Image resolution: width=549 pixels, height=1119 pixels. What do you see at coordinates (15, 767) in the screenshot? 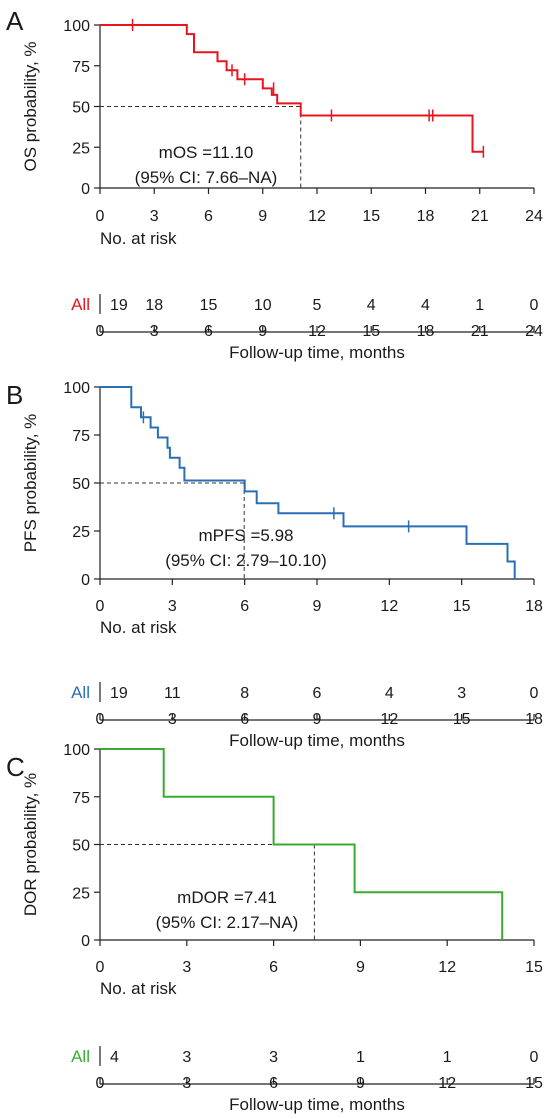
I see `panel-letter: C` at bounding box center [15, 767].